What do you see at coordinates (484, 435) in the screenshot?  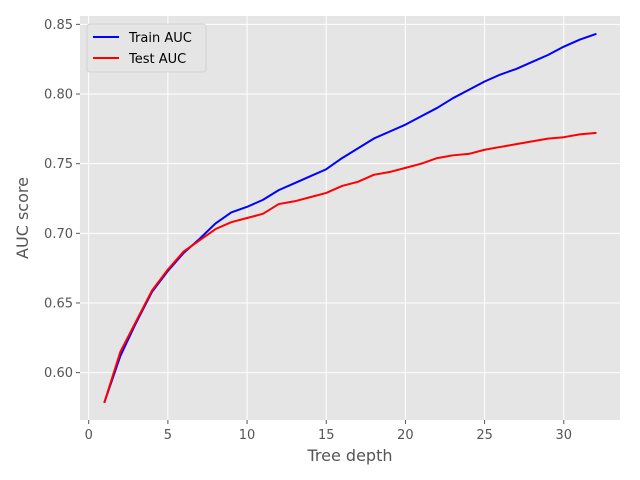 I see `x-tick-label: 25` at bounding box center [484, 435].